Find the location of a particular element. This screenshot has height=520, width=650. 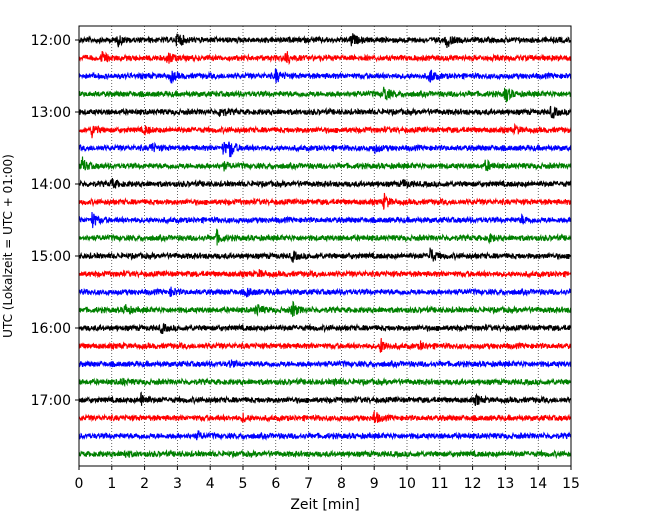

x-tick-label: 1 is located at coordinates (111, 484).